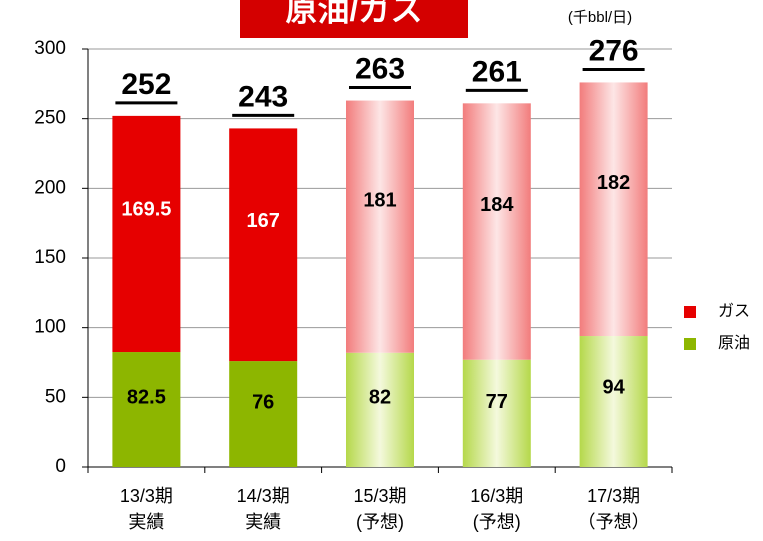 The height and width of the screenshot is (541, 763). I want to click on legend-label: ガス, so click(734, 311).